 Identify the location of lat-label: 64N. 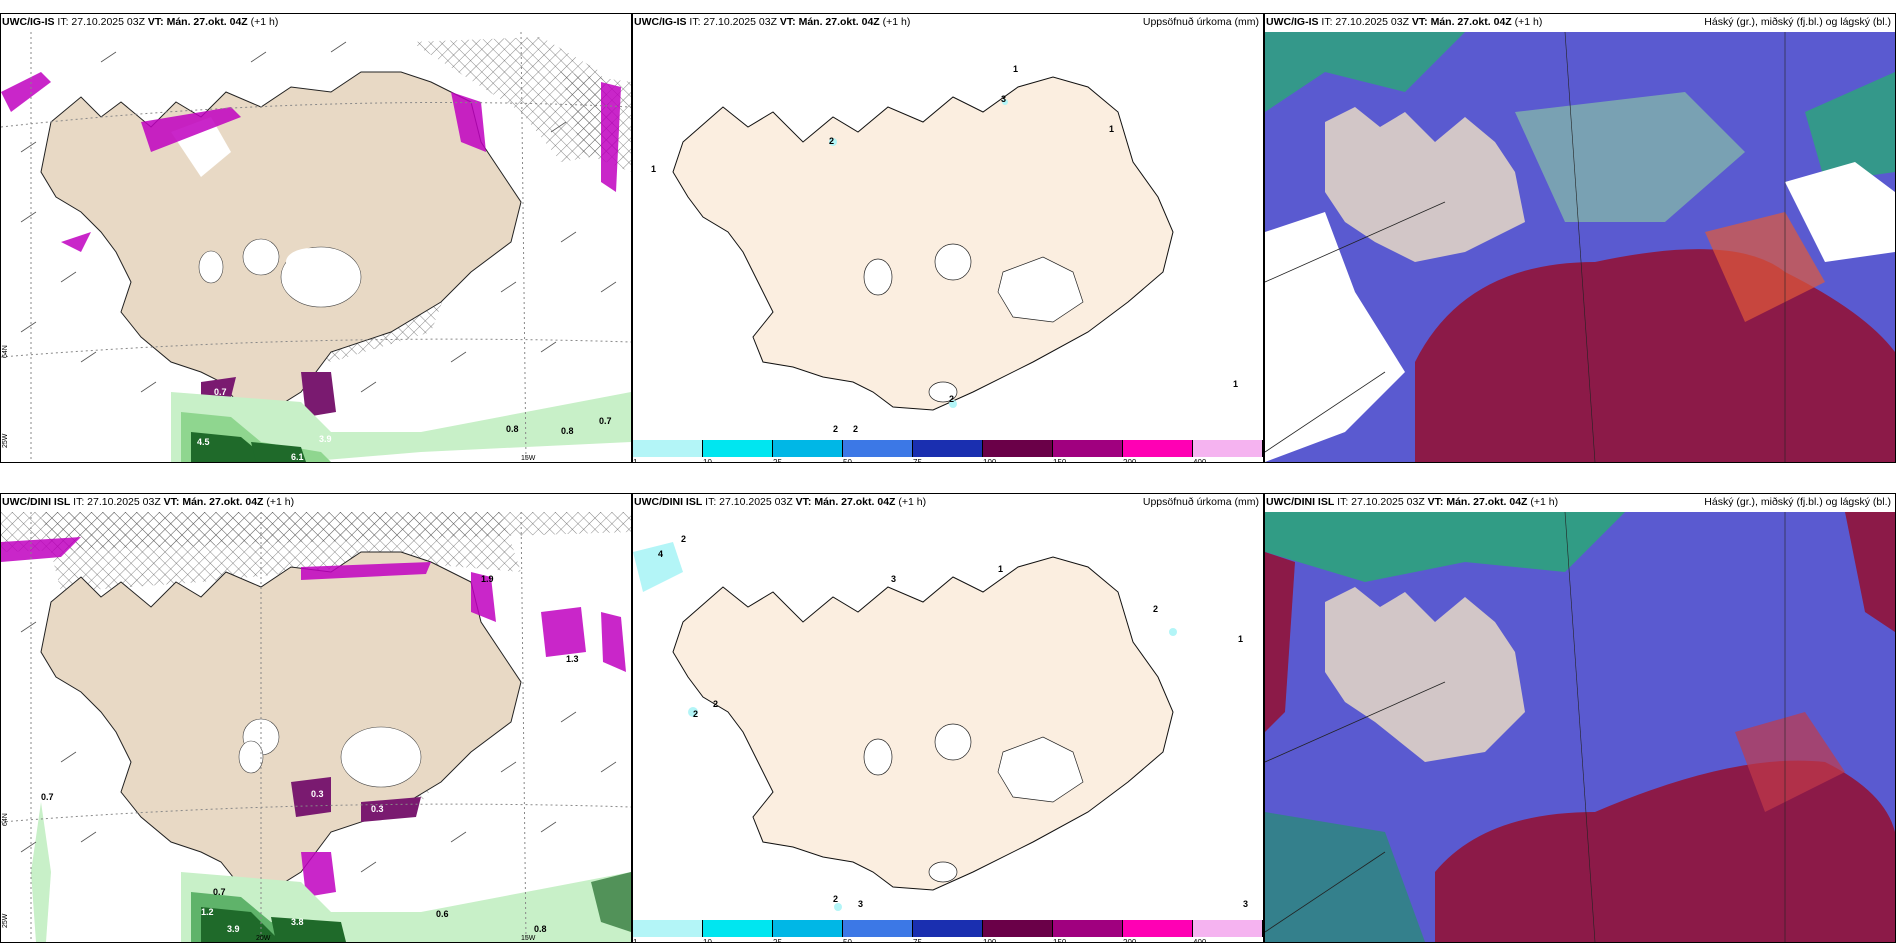
(5, 351).